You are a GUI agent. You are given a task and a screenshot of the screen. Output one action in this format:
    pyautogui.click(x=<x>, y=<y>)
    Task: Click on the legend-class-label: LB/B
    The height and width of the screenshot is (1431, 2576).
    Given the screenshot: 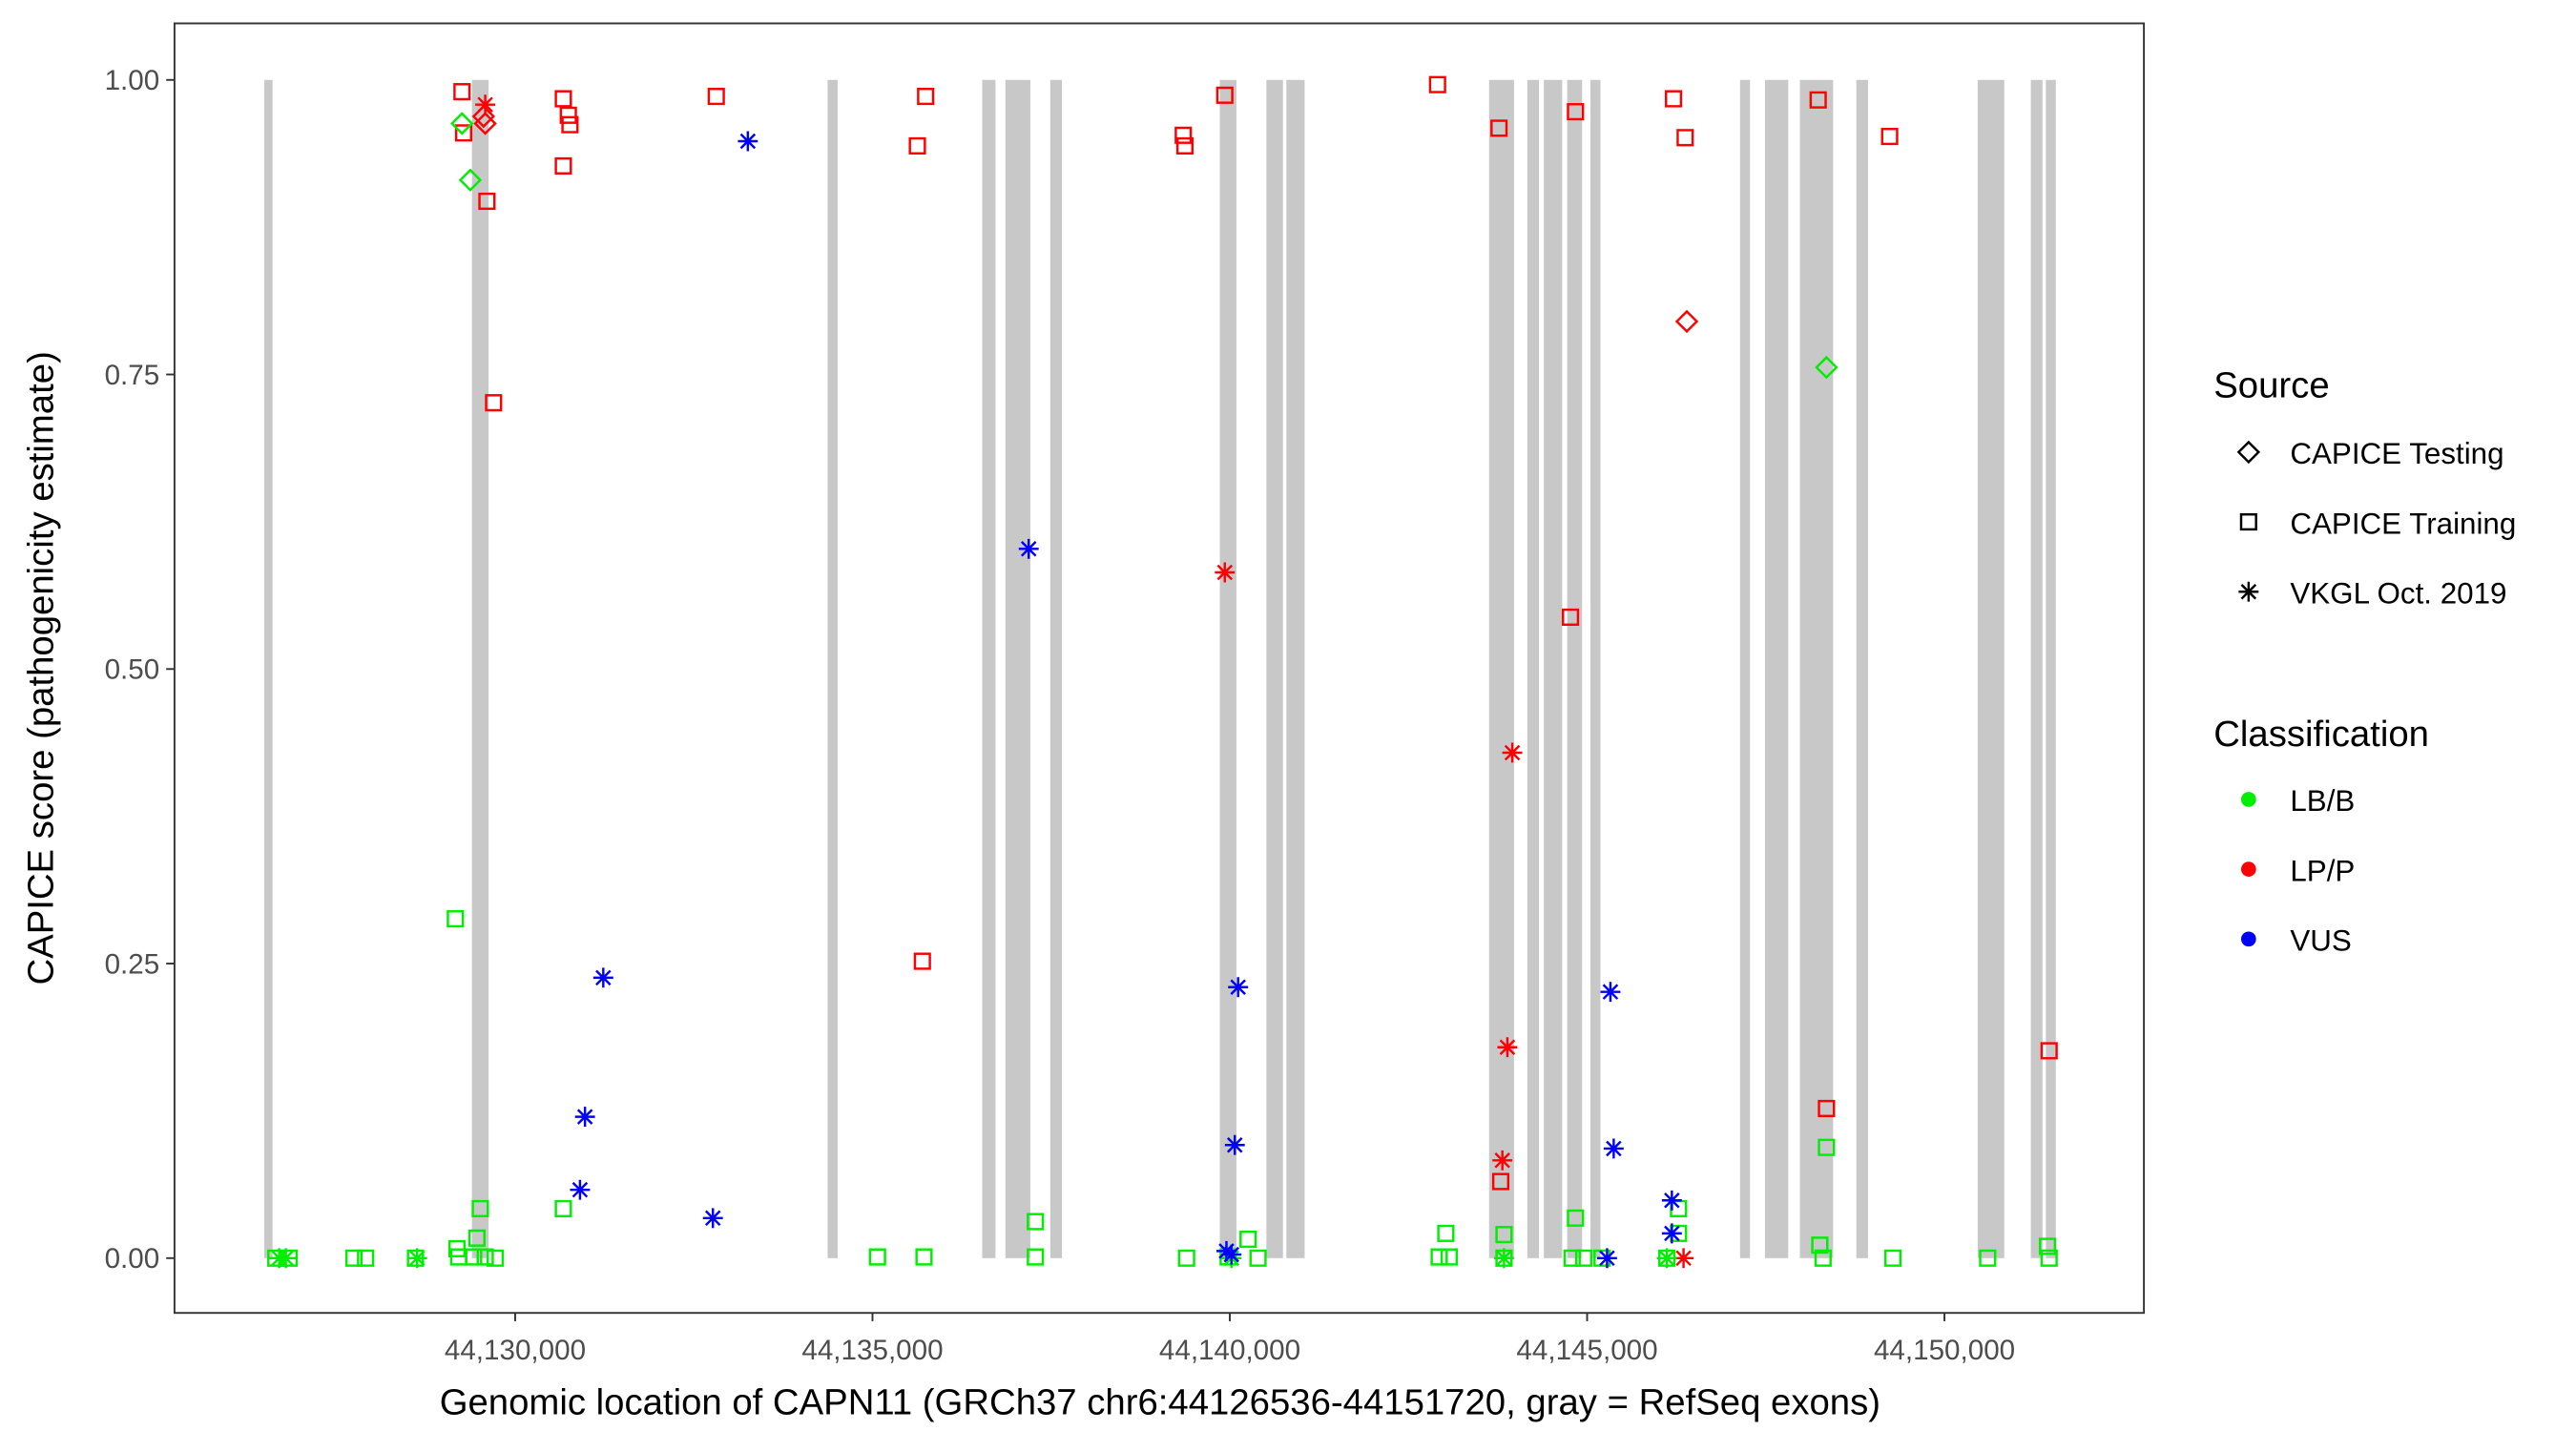 What is the action you would take?
    pyautogui.click(x=2322, y=801)
    